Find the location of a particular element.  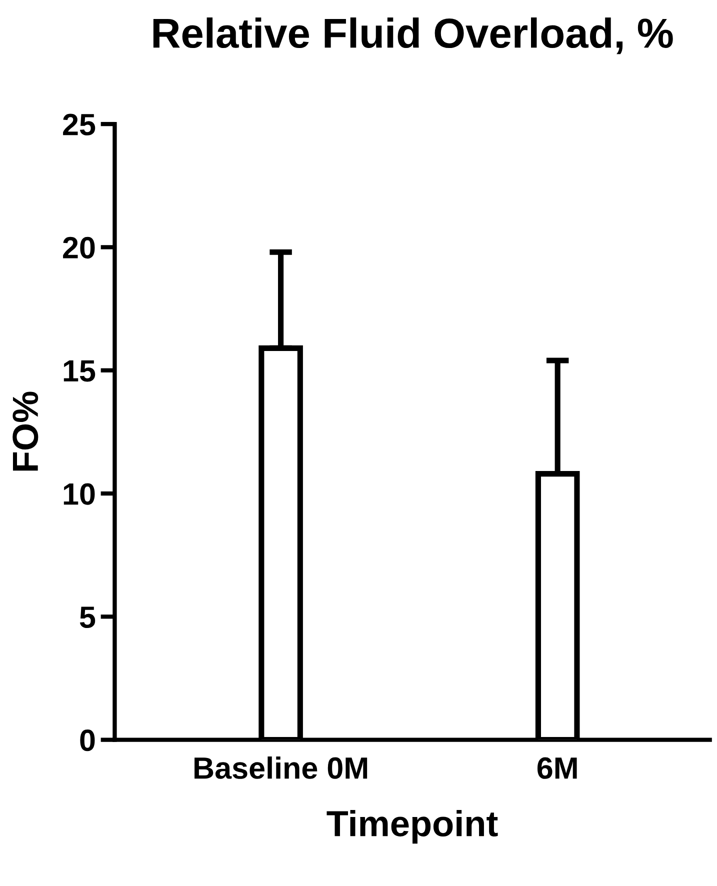

y-axis-title: FO% is located at coordinates (25, 431).